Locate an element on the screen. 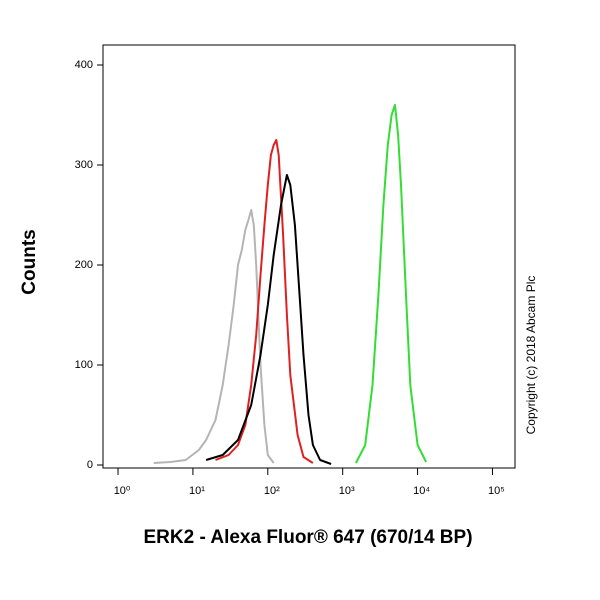 The height and width of the screenshot is (600, 600). y-tick-label: 400 is located at coordinates (84, 65).